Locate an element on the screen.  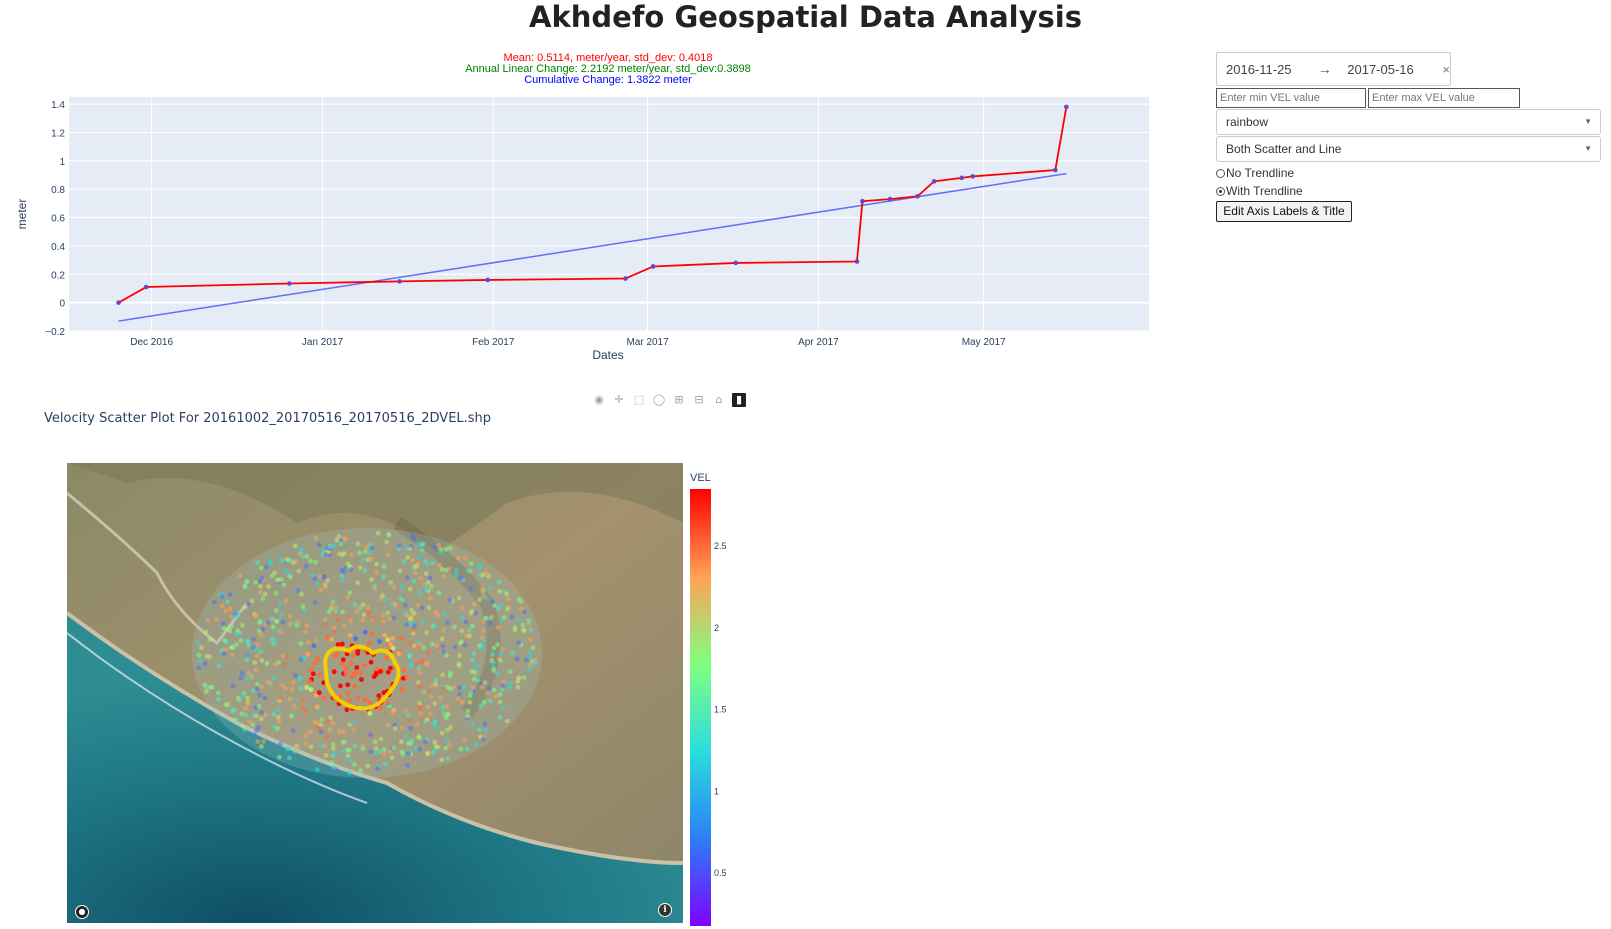
end-date: 2017-05-16 is located at coordinates (1380, 69).